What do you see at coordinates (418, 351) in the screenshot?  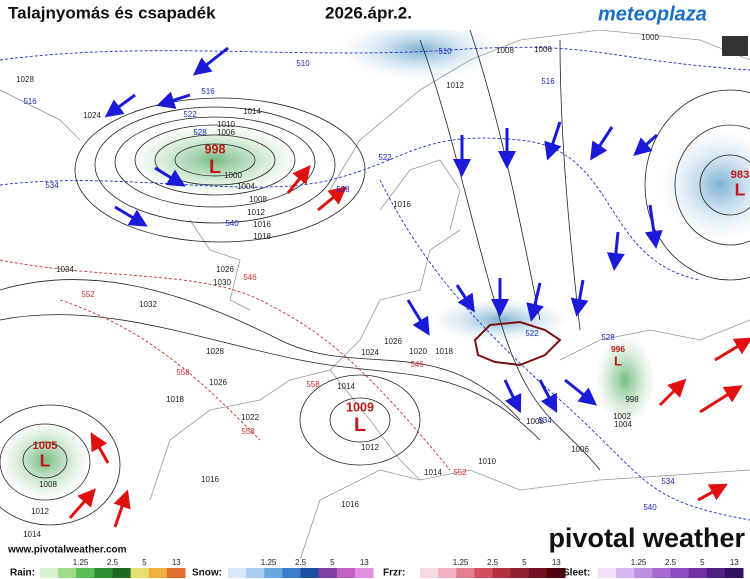 I see `isobar-label: 1020` at bounding box center [418, 351].